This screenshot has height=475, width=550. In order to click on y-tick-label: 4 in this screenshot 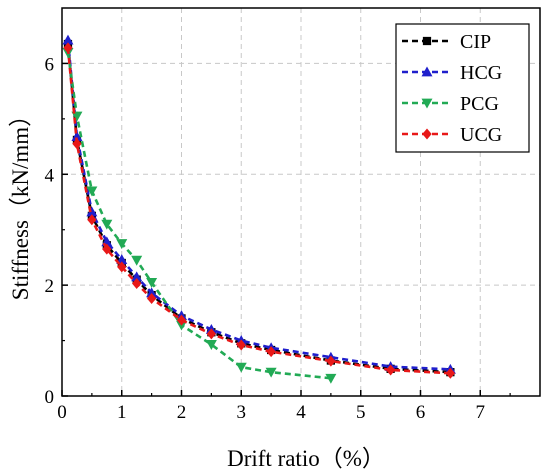, I will do `click(50, 175)`.